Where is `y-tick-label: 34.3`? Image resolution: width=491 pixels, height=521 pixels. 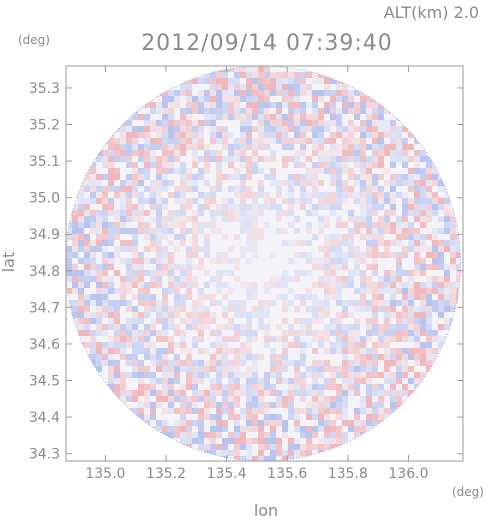 y-tick-label: 34.3 is located at coordinates (44, 455).